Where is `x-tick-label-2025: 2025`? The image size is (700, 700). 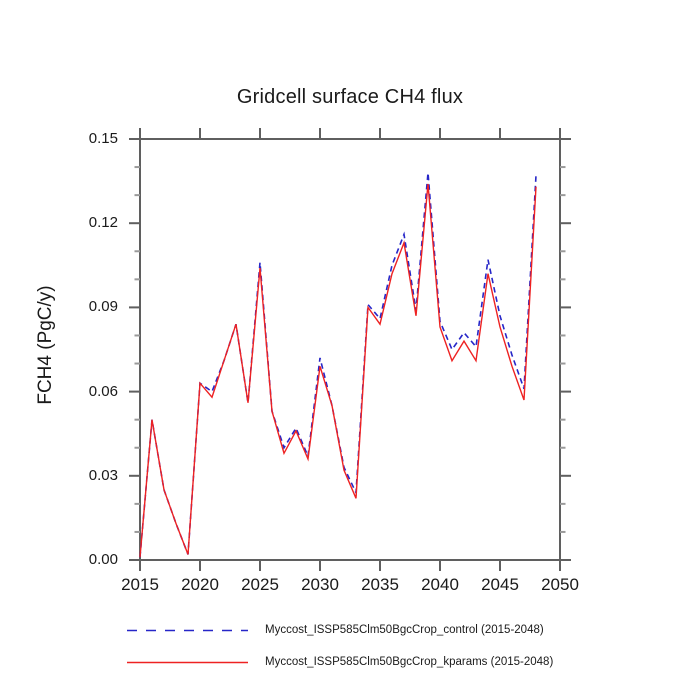
x-tick-label-2025: 2025 is located at coordinates (260, 584).